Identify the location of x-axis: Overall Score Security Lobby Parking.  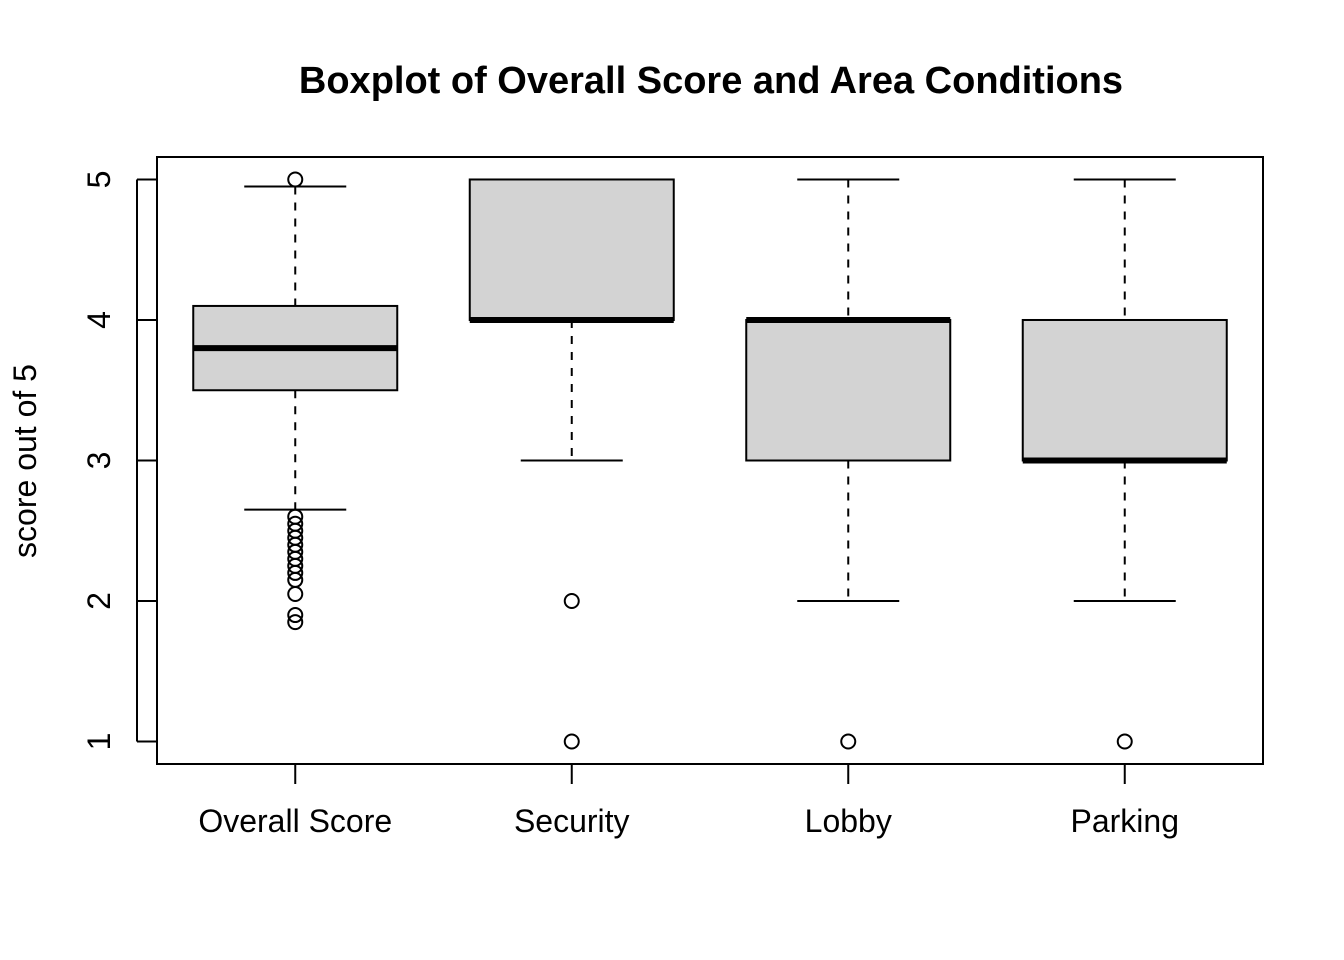
(689, 801).